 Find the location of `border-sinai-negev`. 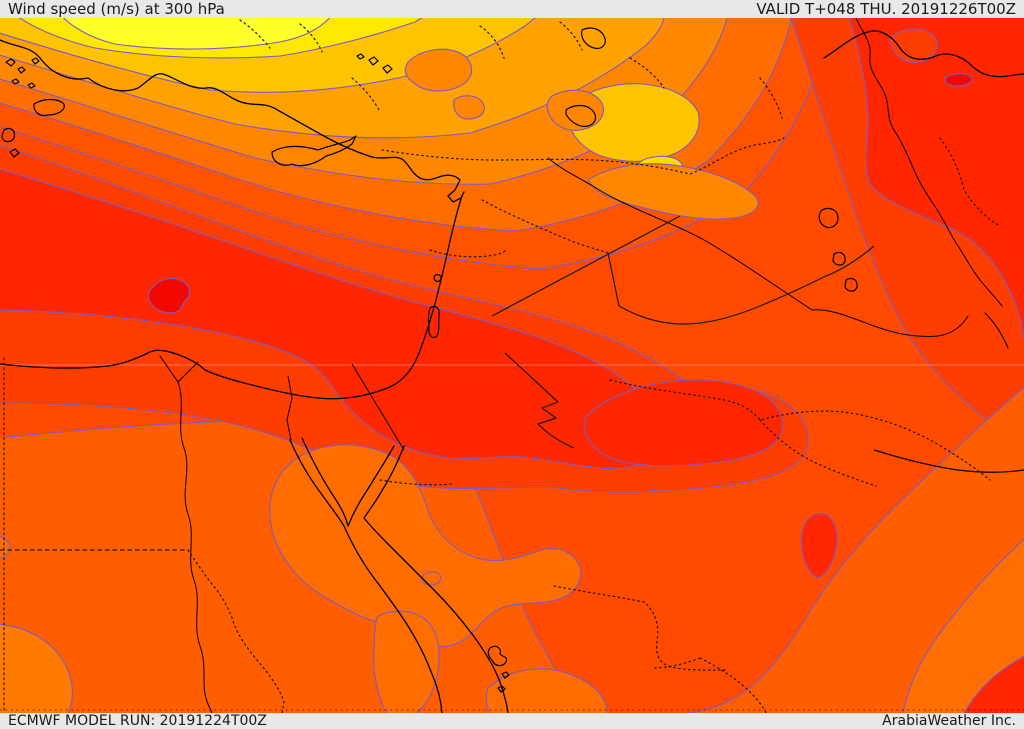

border-sinai-negev is located at coordinates (416, 482).